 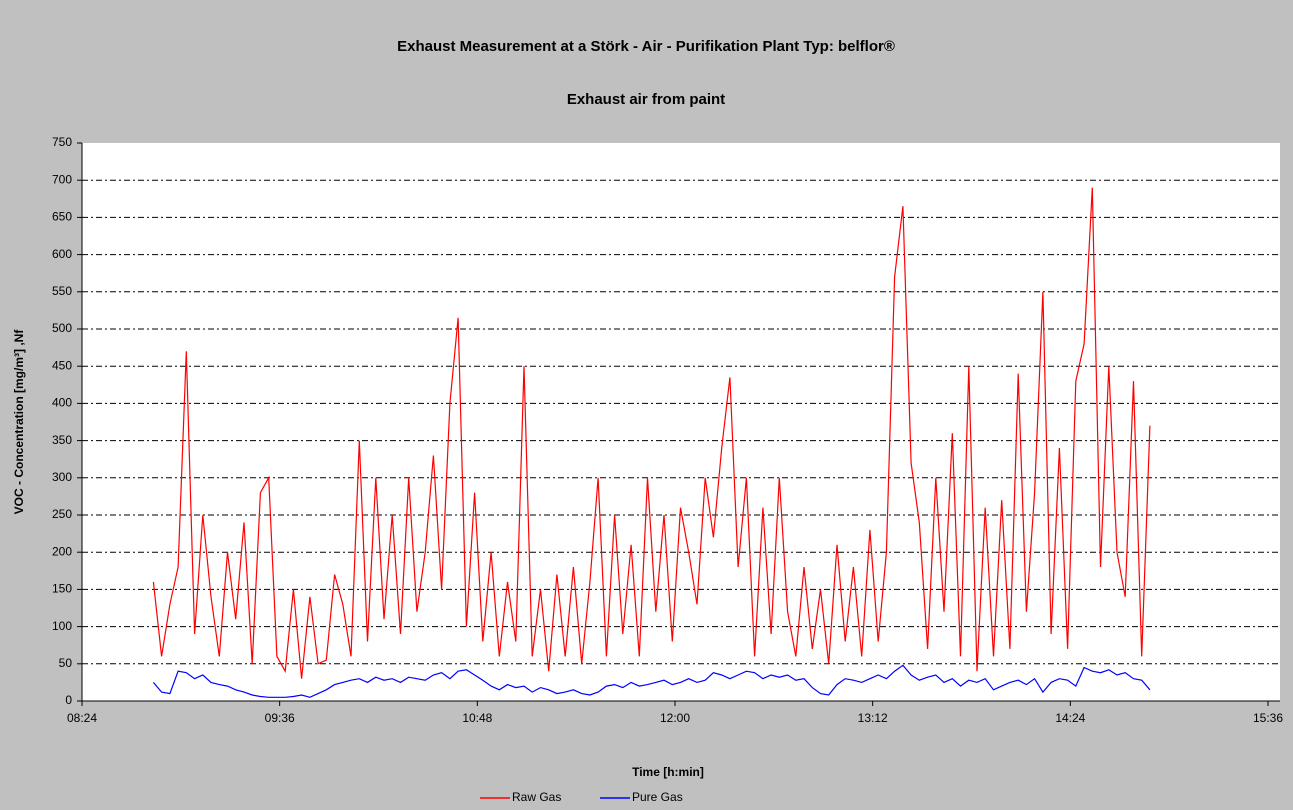 What do you see at coordinates (62, 514) in the screenshot?
I see `y-tick-label: 250` at bounding box center [62, 514].